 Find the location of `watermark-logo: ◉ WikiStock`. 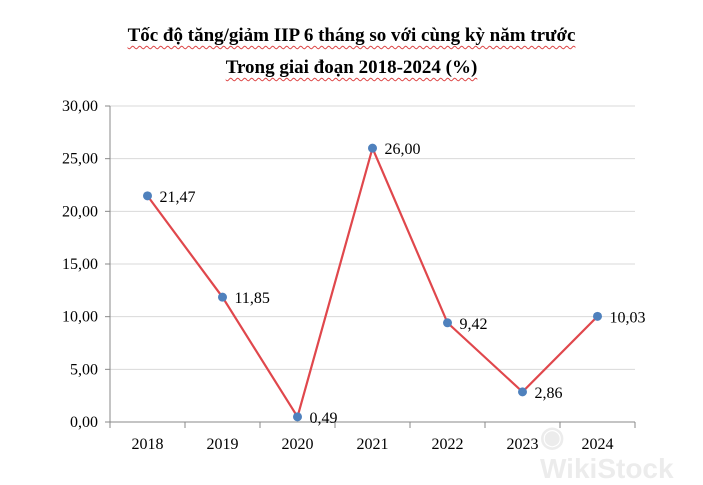

watermark-logo: ◉ WikiStock is located at coordinates (607, 452).